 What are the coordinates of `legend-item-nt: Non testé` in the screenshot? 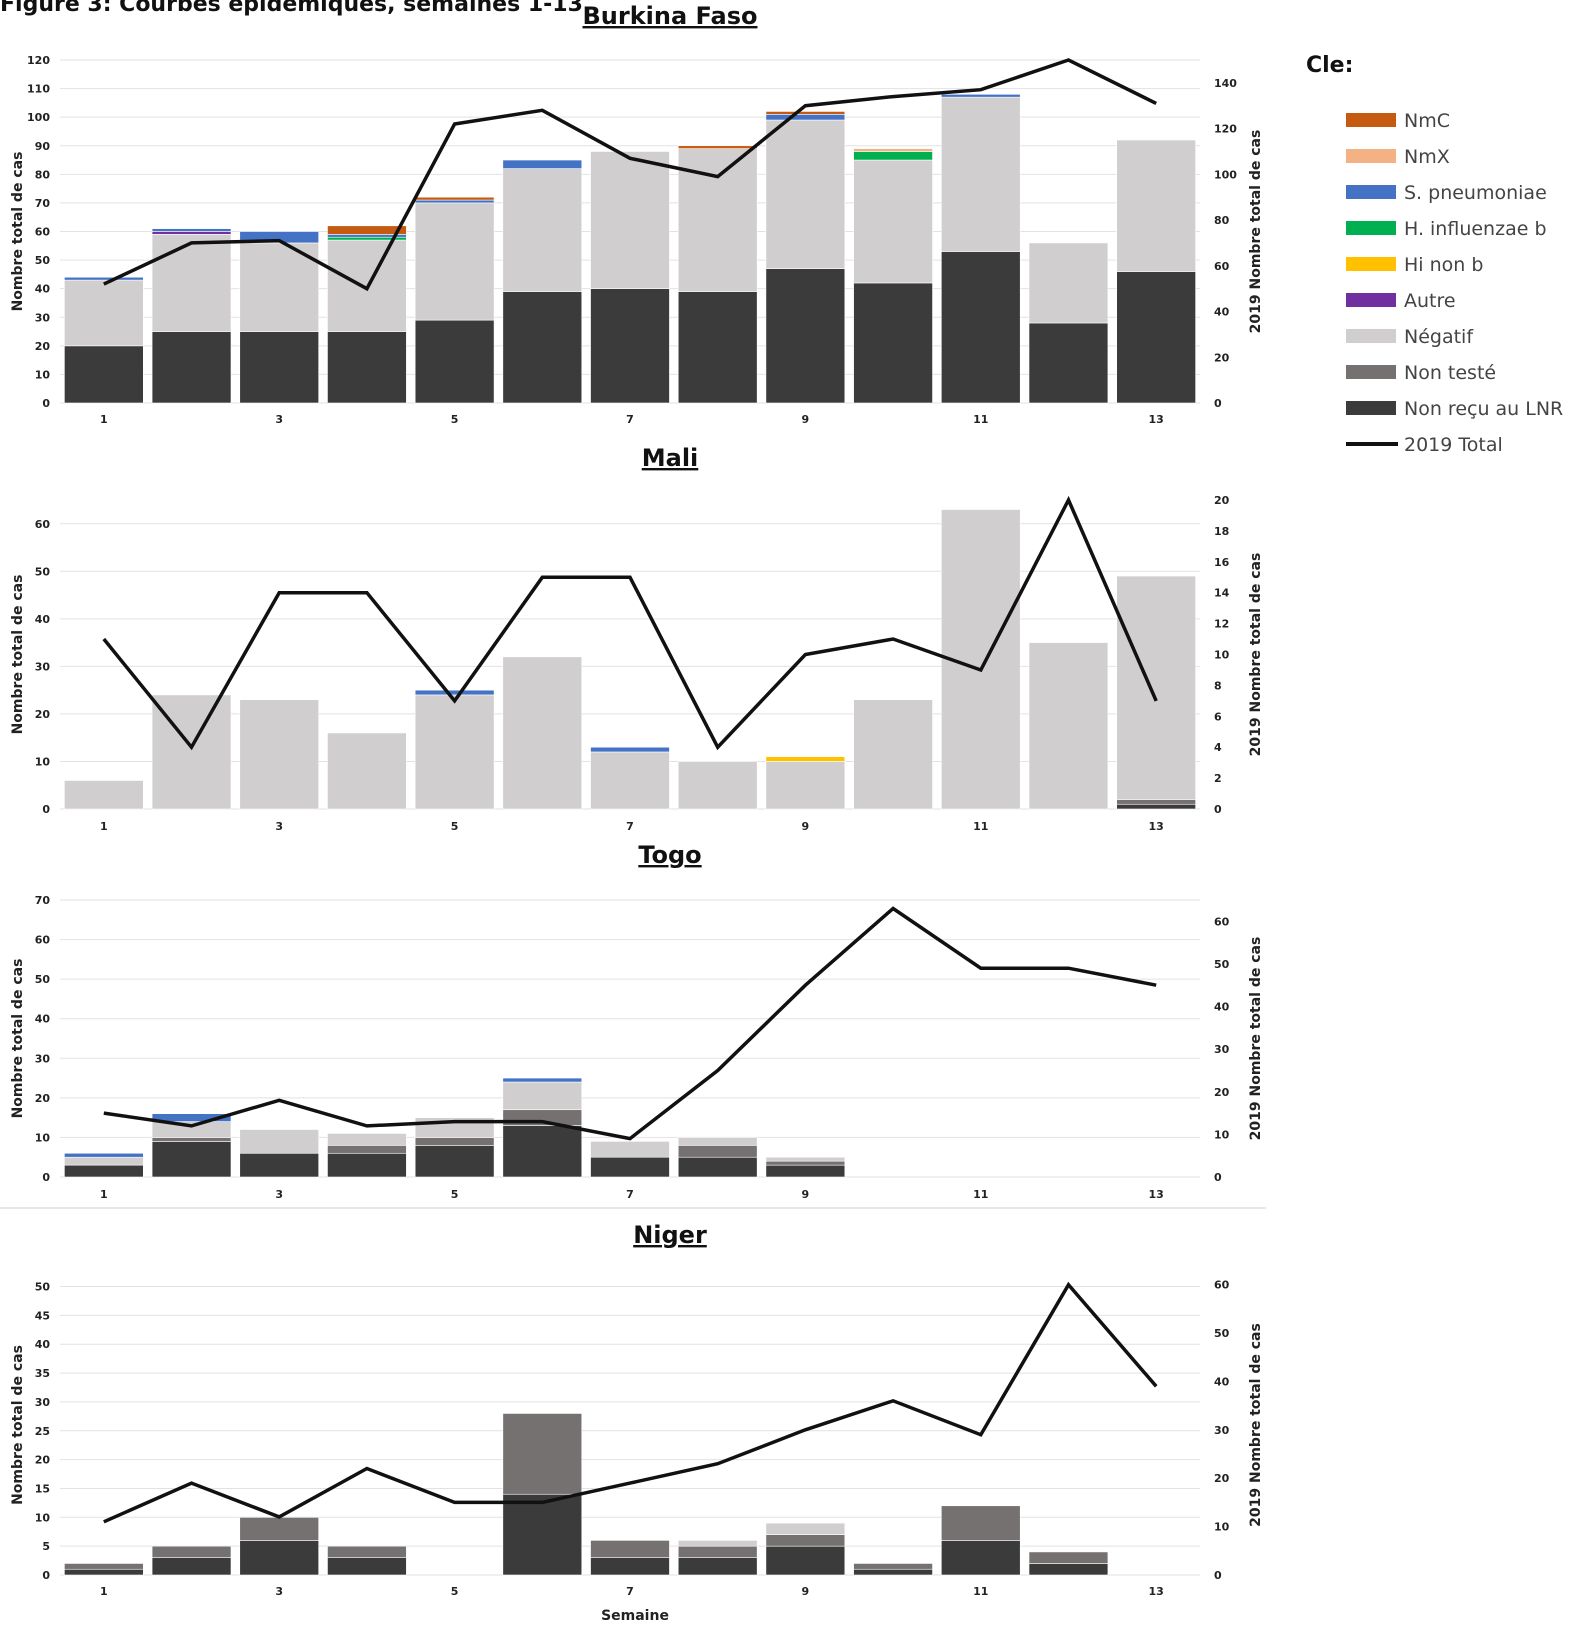 It's located at (1421, 373).